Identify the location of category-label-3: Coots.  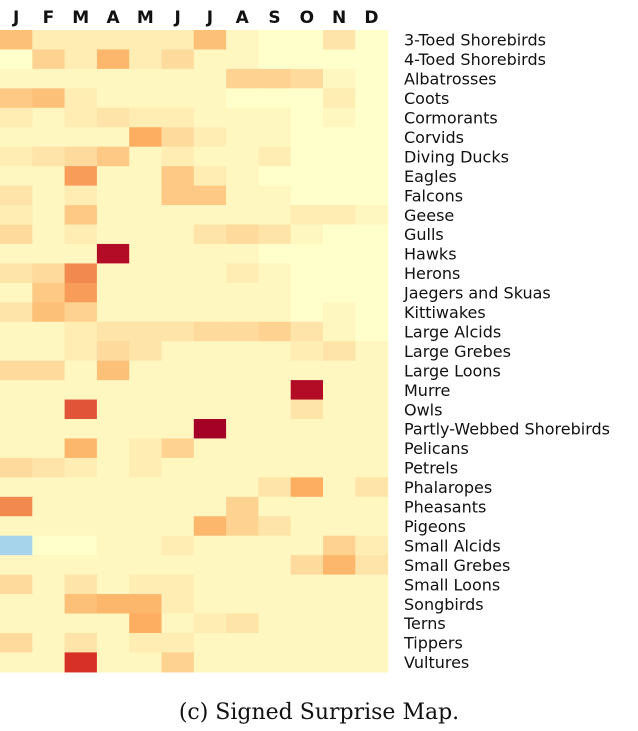
(426, 98).